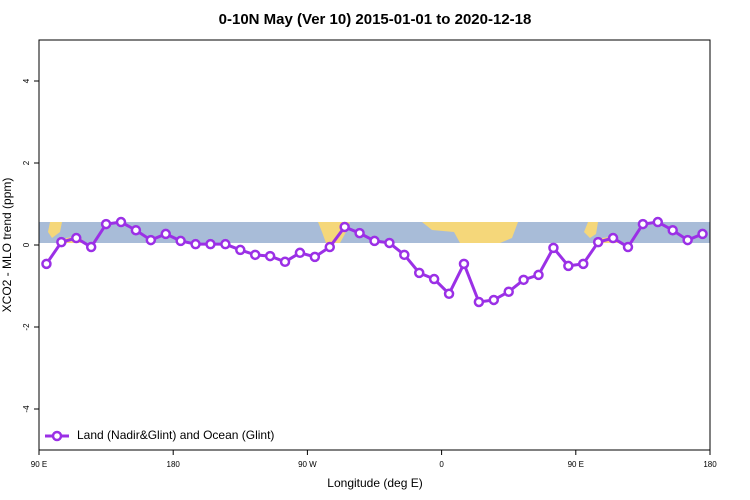 Image resolution: width=750 pixels, height=500 pixels. I want to click on y-tick-label: -2, so click(26, 327).